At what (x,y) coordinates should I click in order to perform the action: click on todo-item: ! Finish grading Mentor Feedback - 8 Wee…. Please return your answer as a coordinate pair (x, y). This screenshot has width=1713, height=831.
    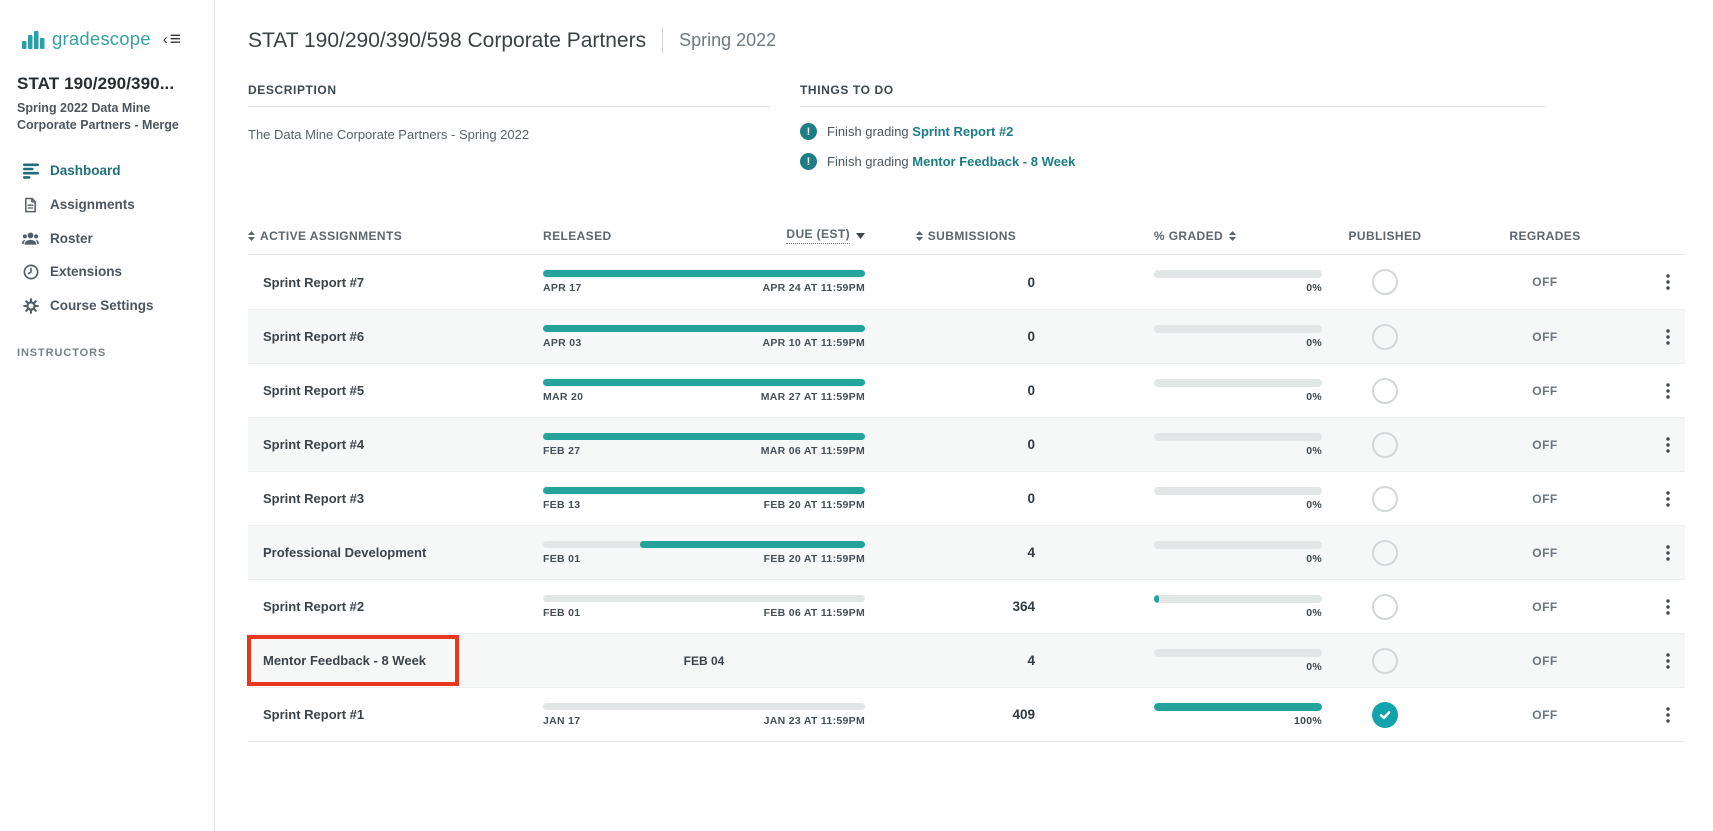
    Looking at the image, I should click on (1172, 161).